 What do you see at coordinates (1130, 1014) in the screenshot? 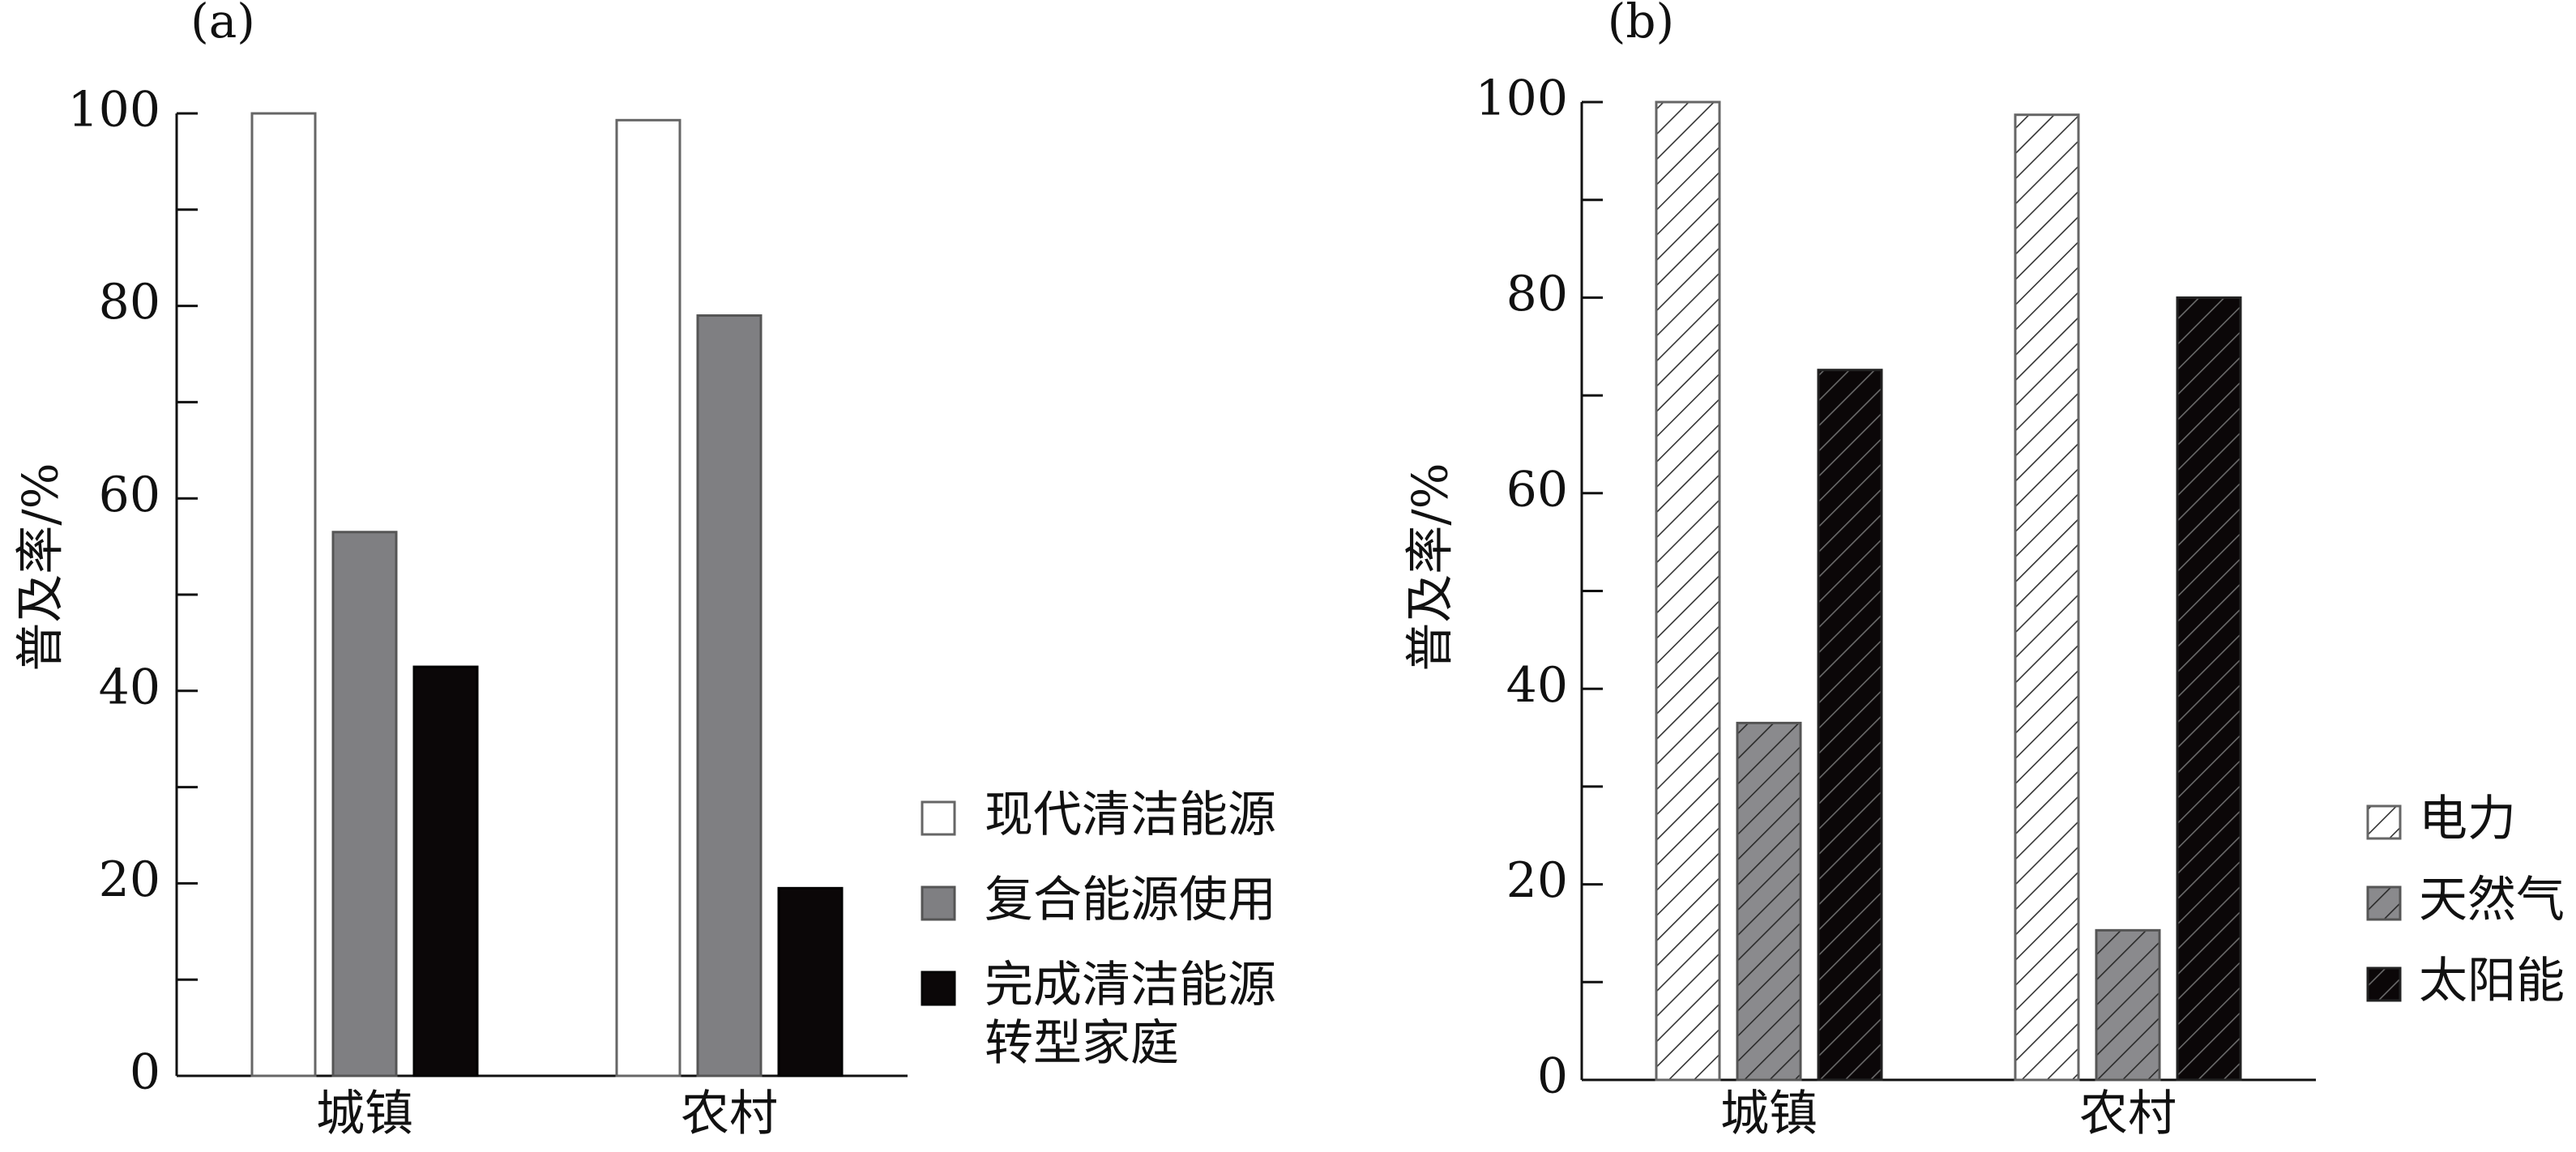
I see `legend-label: 完成清洁能源转型家庭` at bounding box center [1130, 1014].